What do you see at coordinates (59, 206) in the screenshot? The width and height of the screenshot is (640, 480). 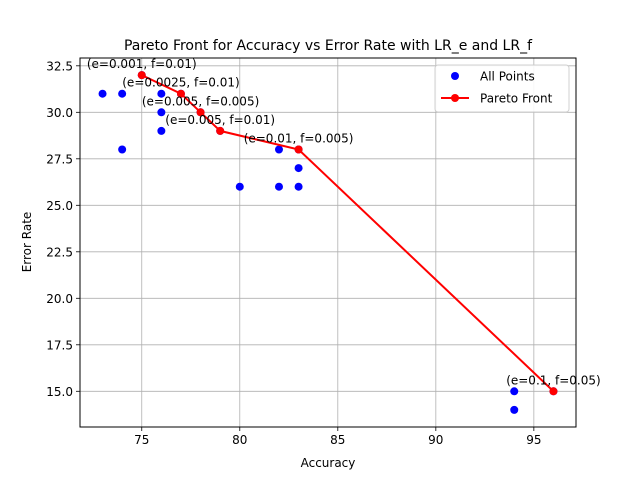 I see `y-tick-label: 25.0` at bounding box center [59, 206].